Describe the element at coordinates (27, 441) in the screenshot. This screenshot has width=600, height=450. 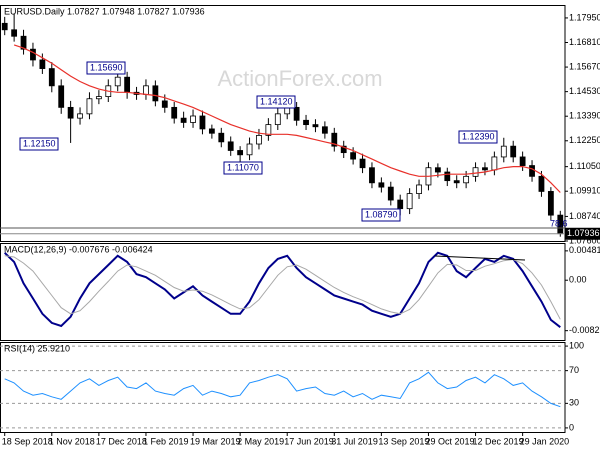
I see `x-tick-label: 18 Sep 2018` at that location.